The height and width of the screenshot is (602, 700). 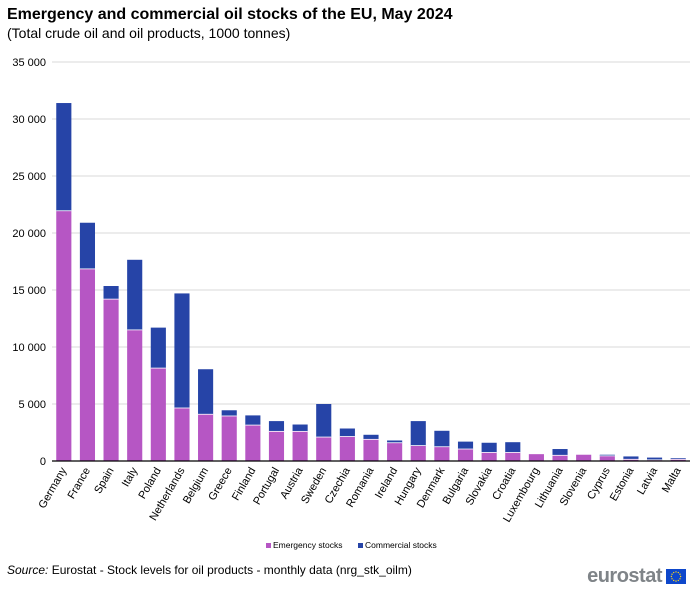 I want to click on y-tick-label: 10 000, so click(x=29, y=348).